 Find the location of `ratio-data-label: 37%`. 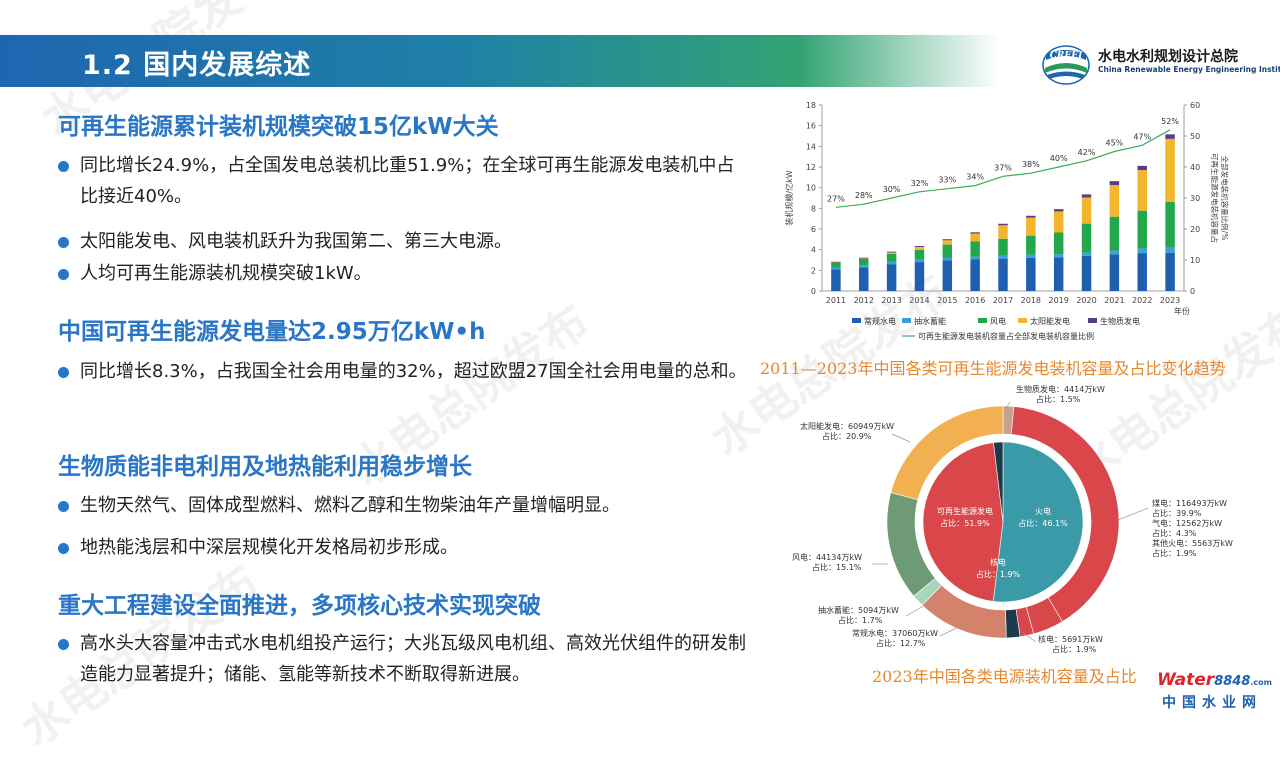

ratio-data-label: 37% is located at coordinates (1003, 167).